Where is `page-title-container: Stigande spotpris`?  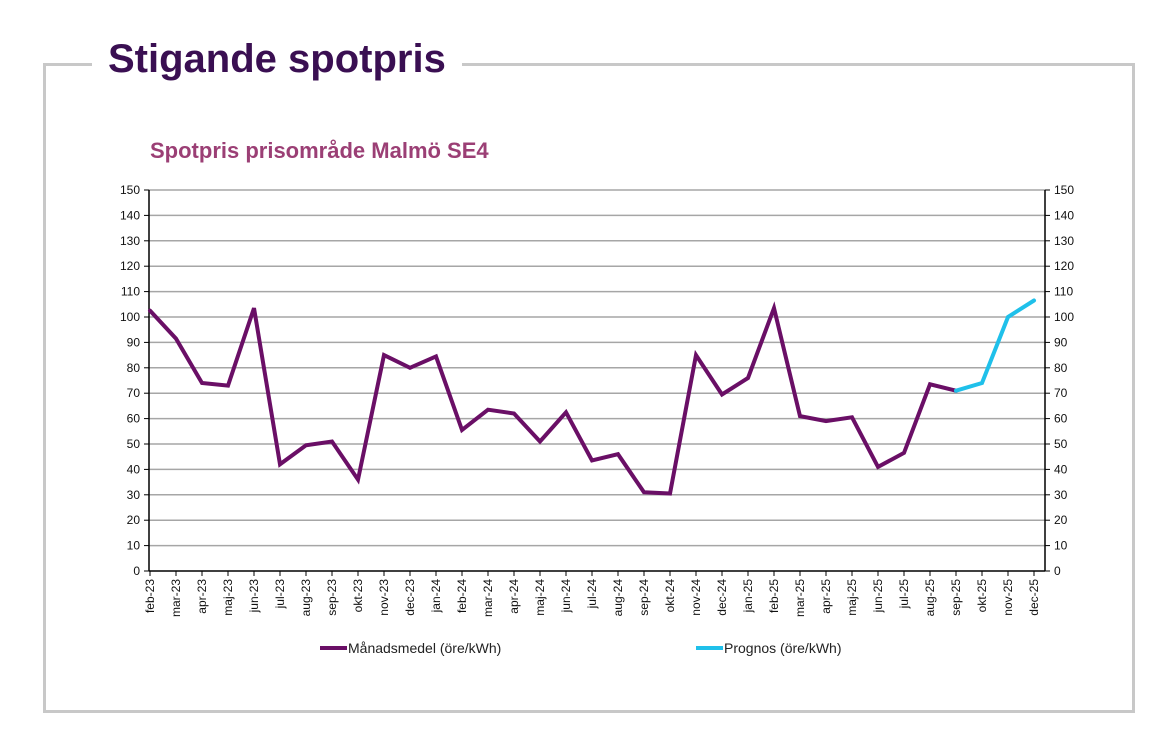 page-title-container: Stigande spotpris is located at coordinates (277, 60).